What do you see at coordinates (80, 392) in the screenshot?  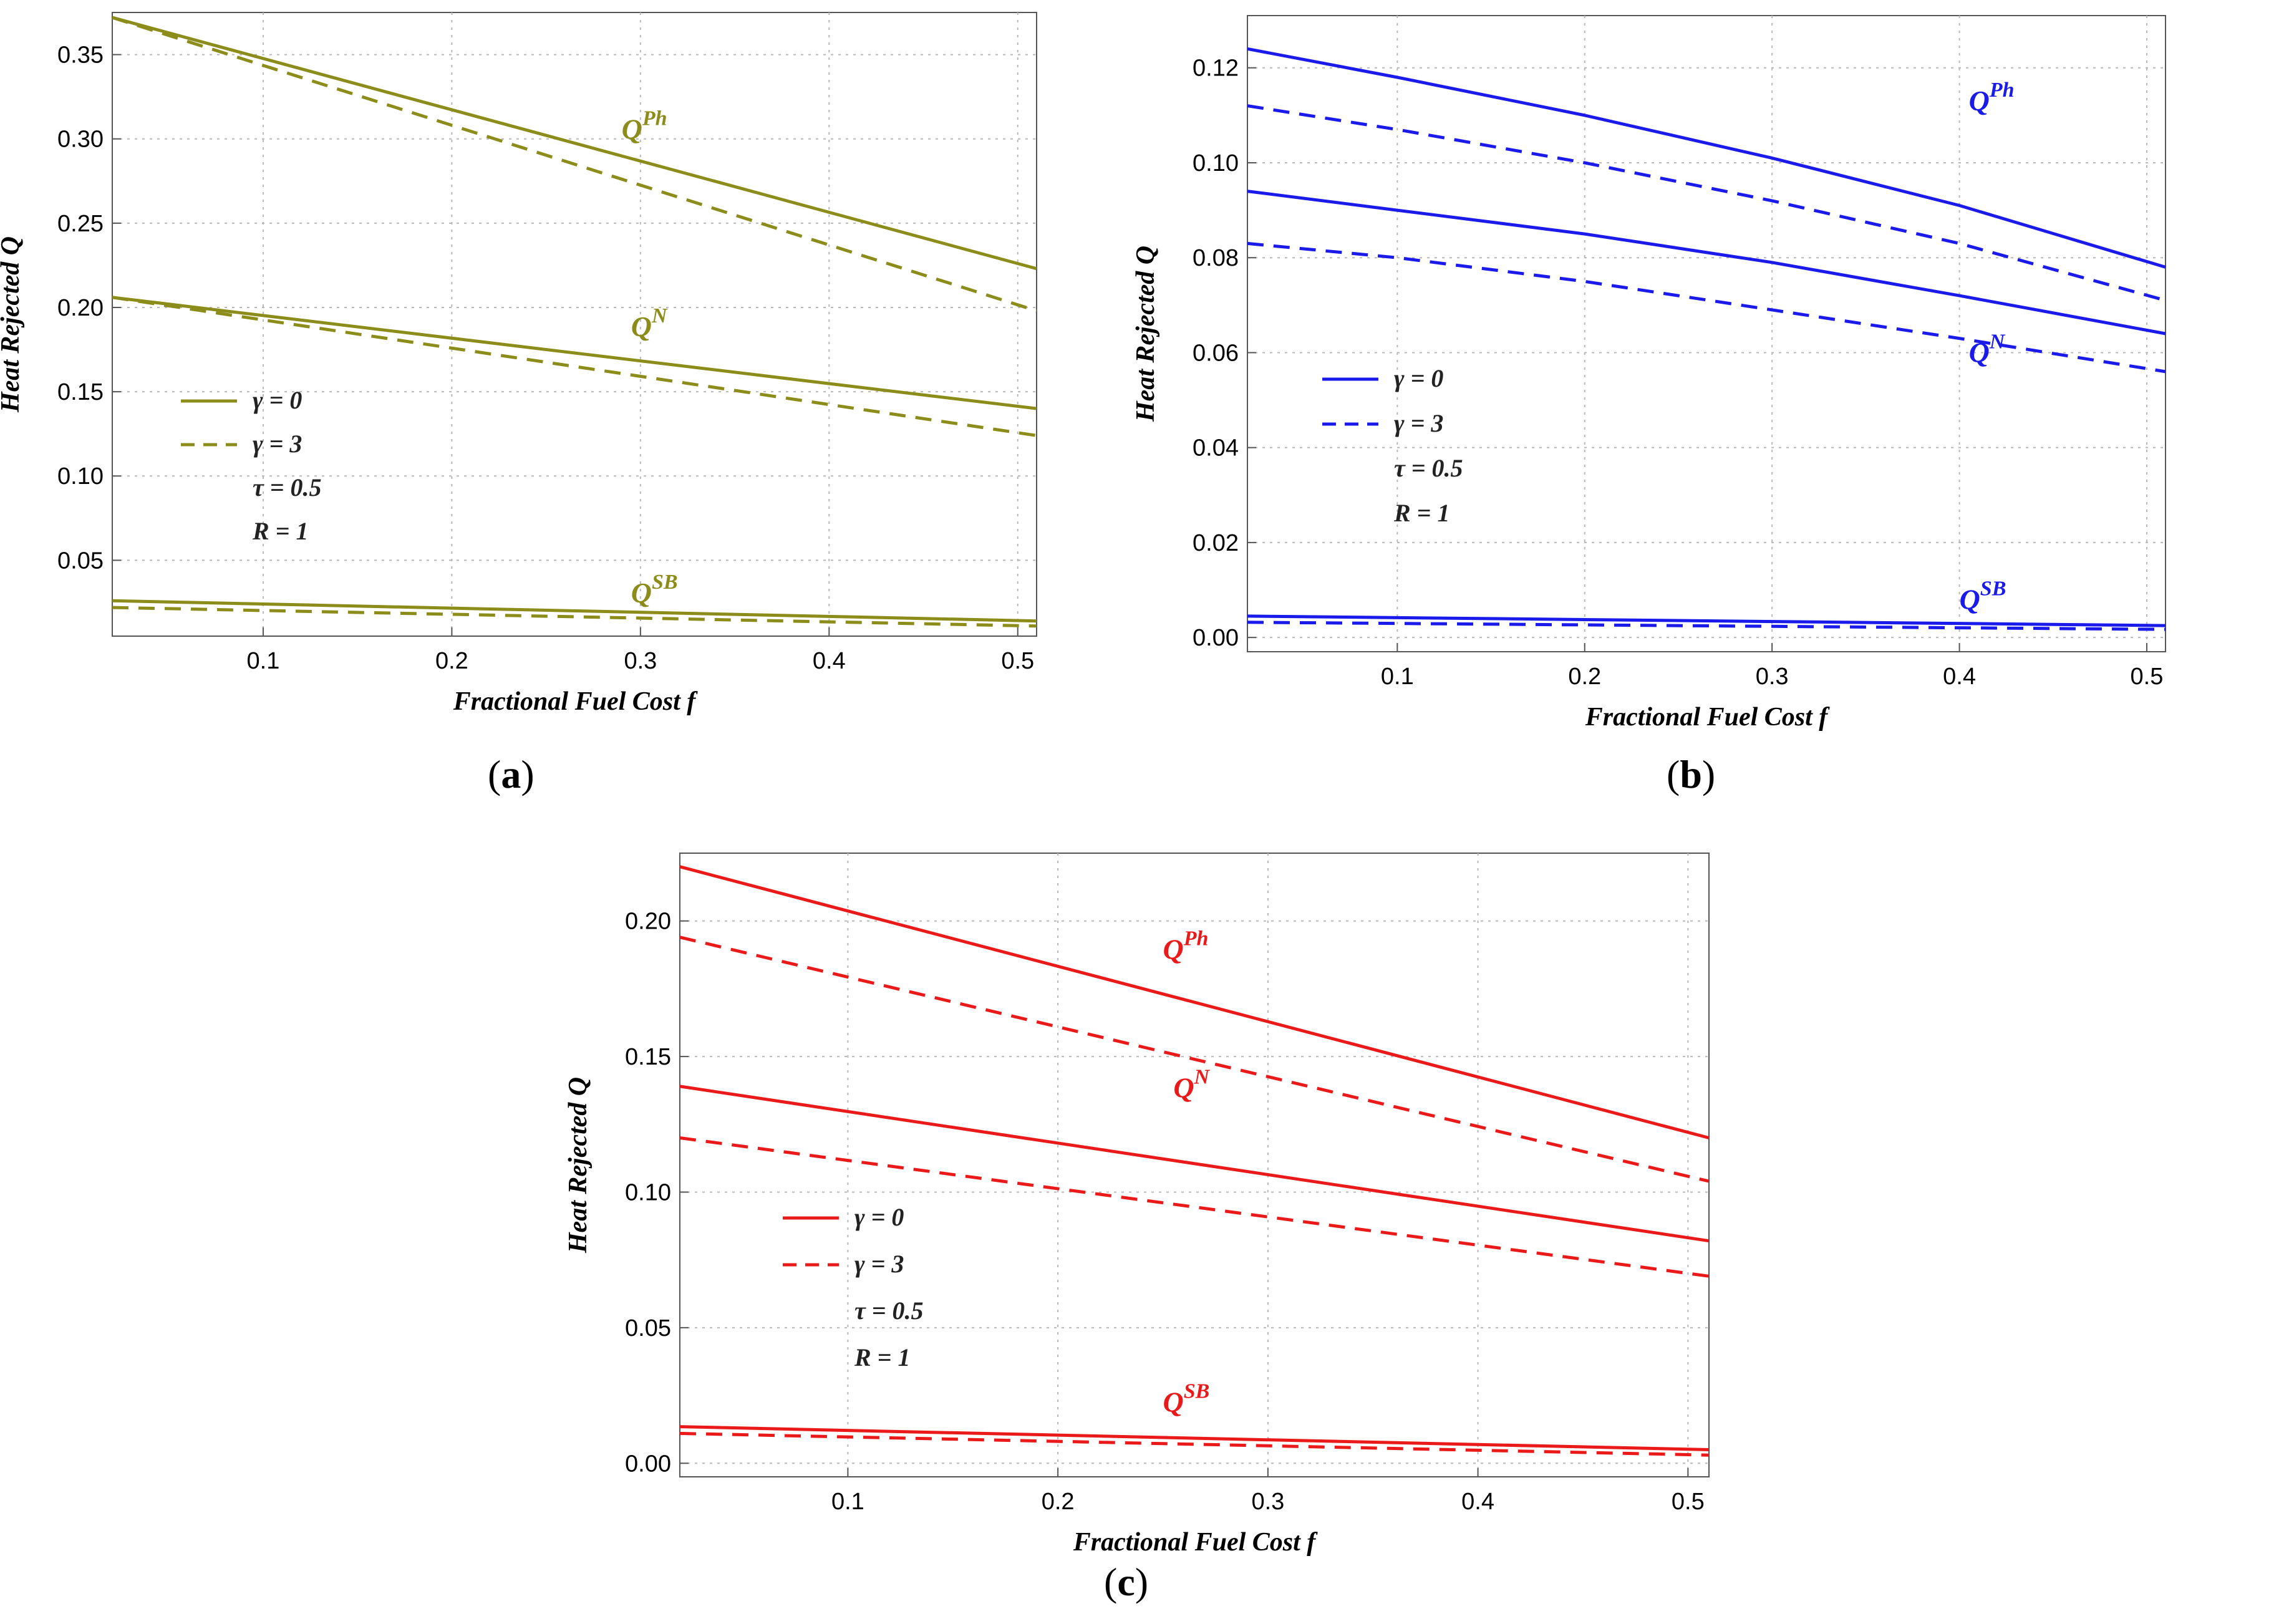 I see `y-tick-label-a: 0.15` at bounding box center [80, 392].